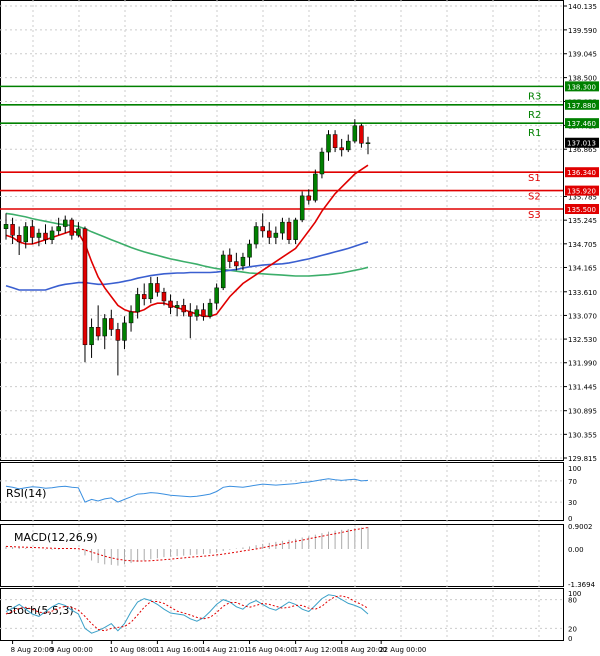 The width and height of the screenshot is (600, 656). I want to click on price-tick-label: 140.135, so click(582, 7).